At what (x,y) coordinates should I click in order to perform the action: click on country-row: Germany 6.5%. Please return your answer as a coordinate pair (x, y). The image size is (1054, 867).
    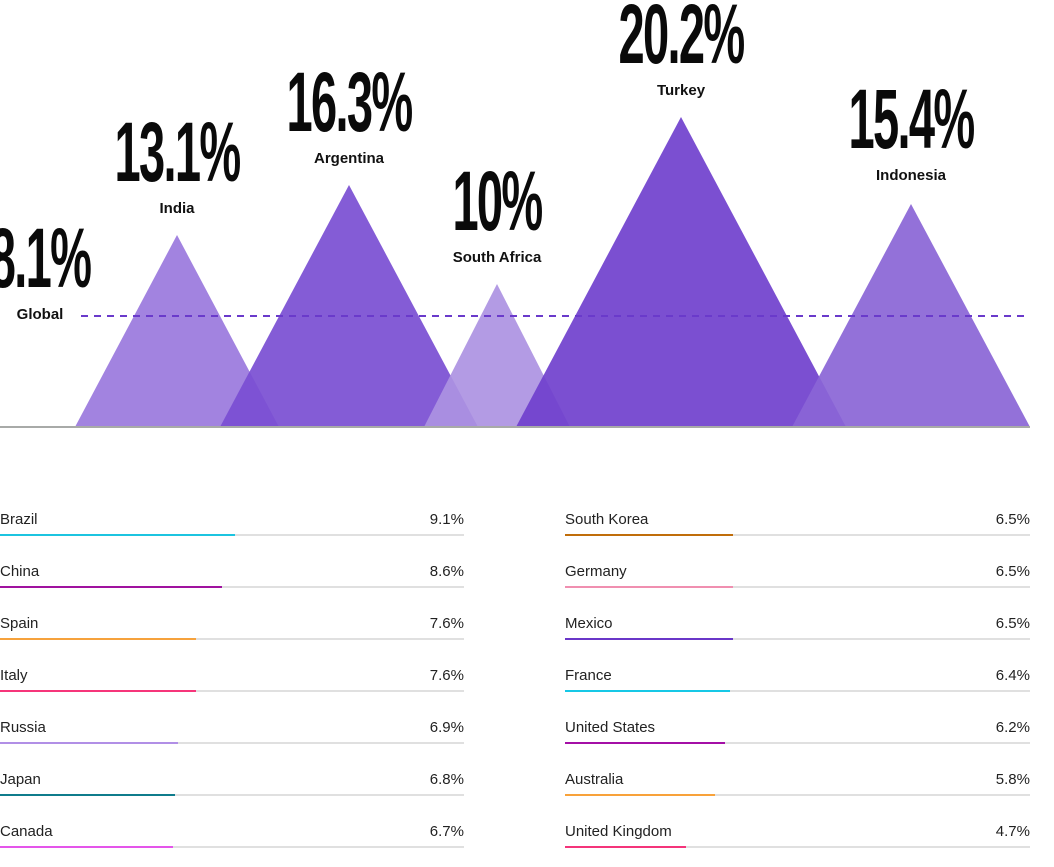
    Looking at the image, I should click on (797, 578).